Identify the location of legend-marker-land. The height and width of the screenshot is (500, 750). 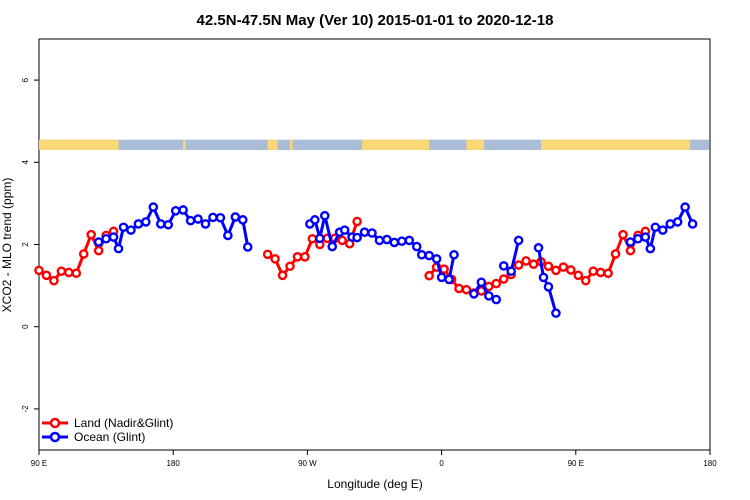
(55, 423).